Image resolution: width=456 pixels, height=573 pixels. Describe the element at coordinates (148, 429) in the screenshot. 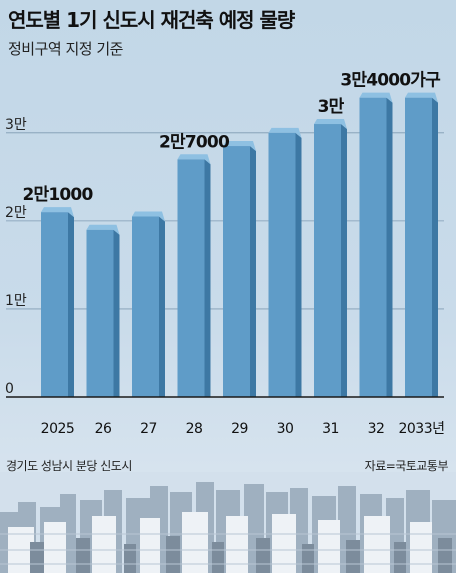

I see `x-tick-label: 27` at that location.